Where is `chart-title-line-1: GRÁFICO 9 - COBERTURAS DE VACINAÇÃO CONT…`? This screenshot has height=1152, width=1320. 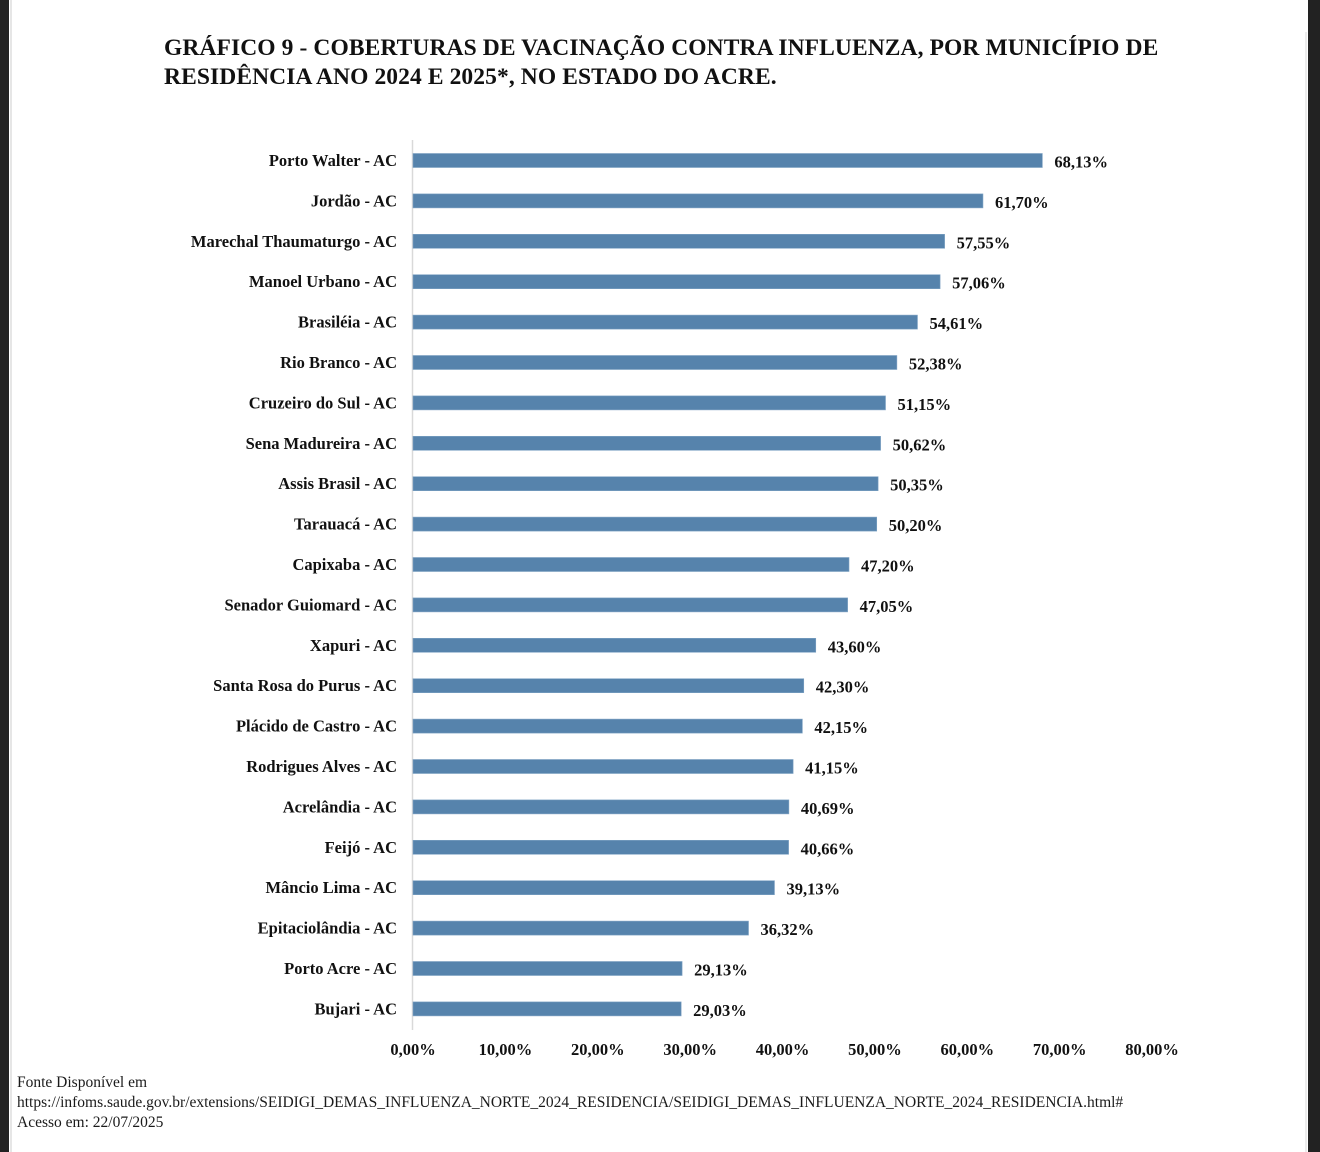
chart-title-line-1: GRÁFICO 9 - COBERTURAS DE VACINAÇÃO CONT… is located at coordinates (661, 48).